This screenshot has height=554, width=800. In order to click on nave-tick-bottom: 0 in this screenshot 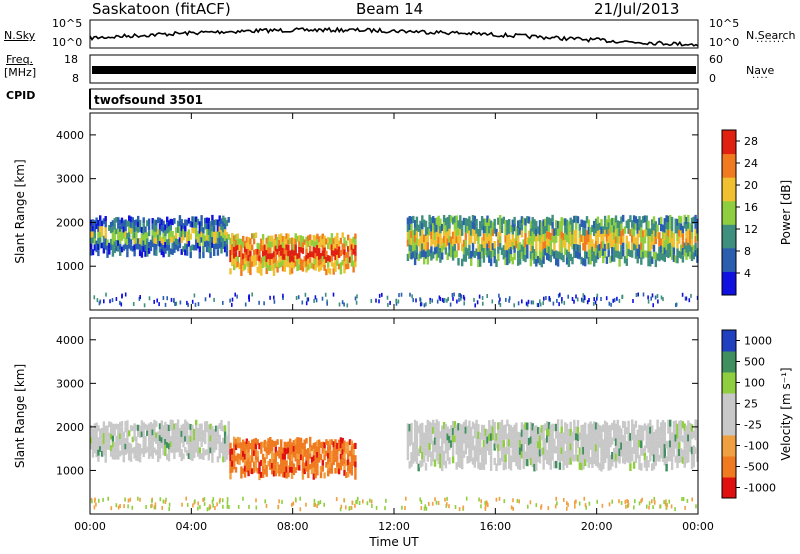, I will do `click(712, 78)`.